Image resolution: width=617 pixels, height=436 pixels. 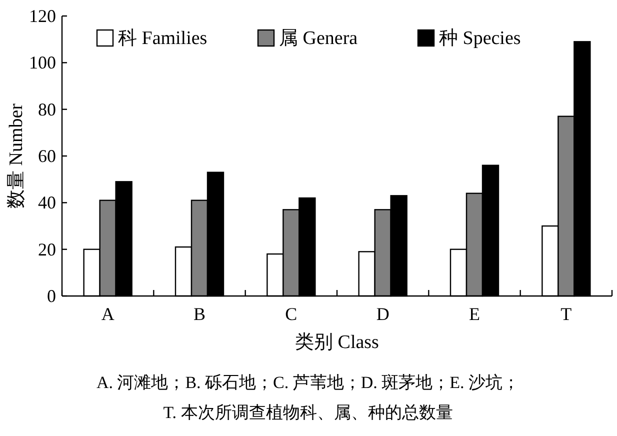 I want to click on text: T. 本次所调查植物科、属、种的总数量, so click(x=308, y=412).